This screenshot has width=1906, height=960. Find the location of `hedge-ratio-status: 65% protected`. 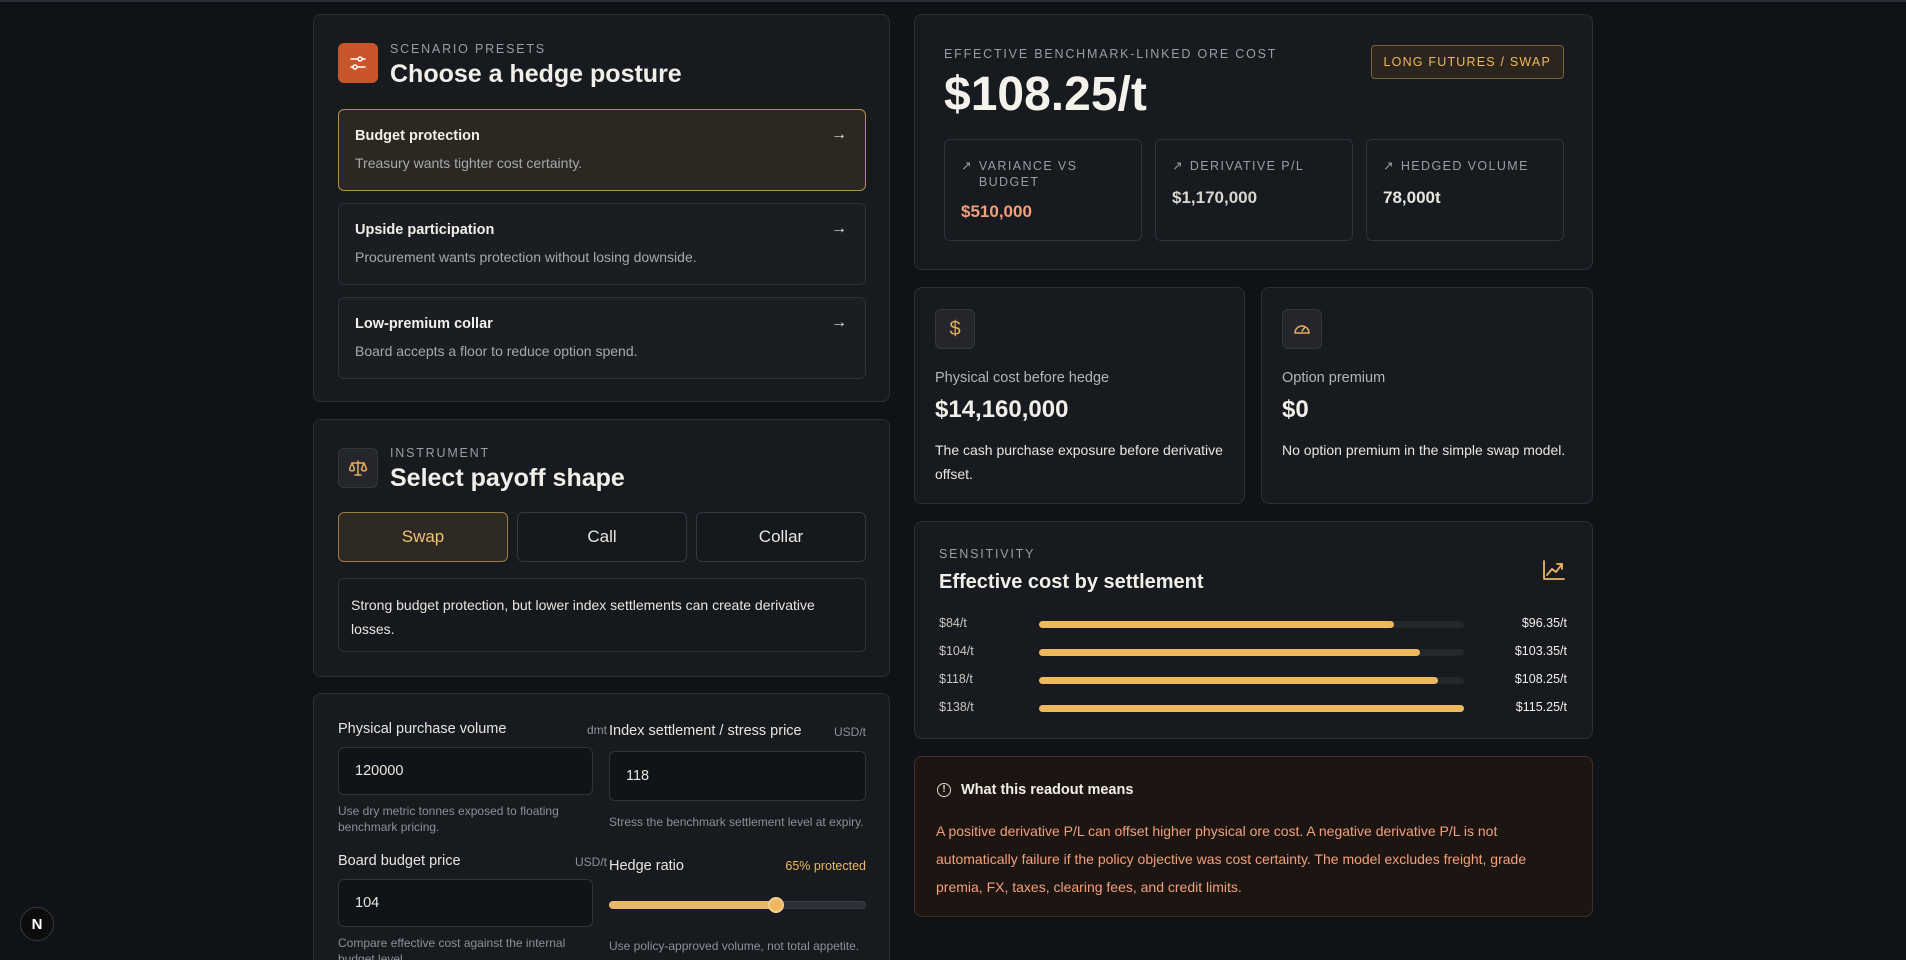

hedge-ratio-status: 65% protected is located at coordinates (825, 866).